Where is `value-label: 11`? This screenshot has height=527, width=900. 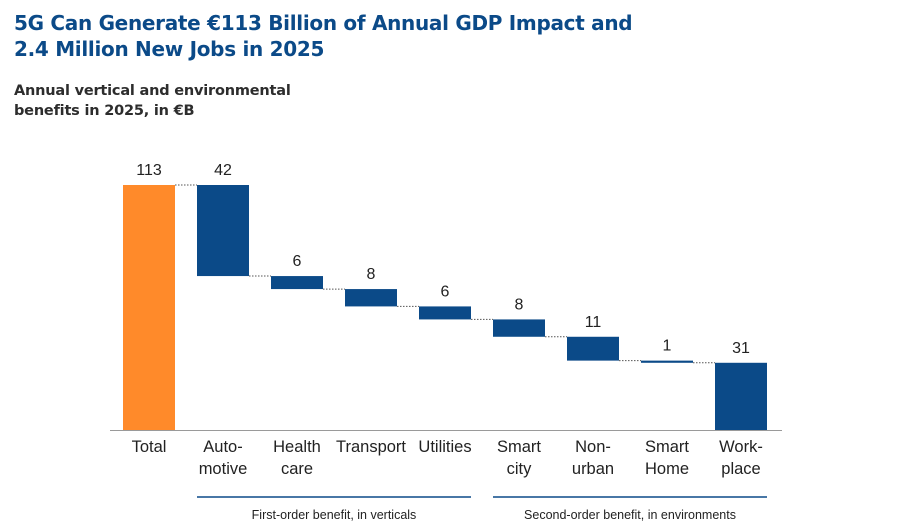
value-label: 11 is located at coordinates (593, 322).